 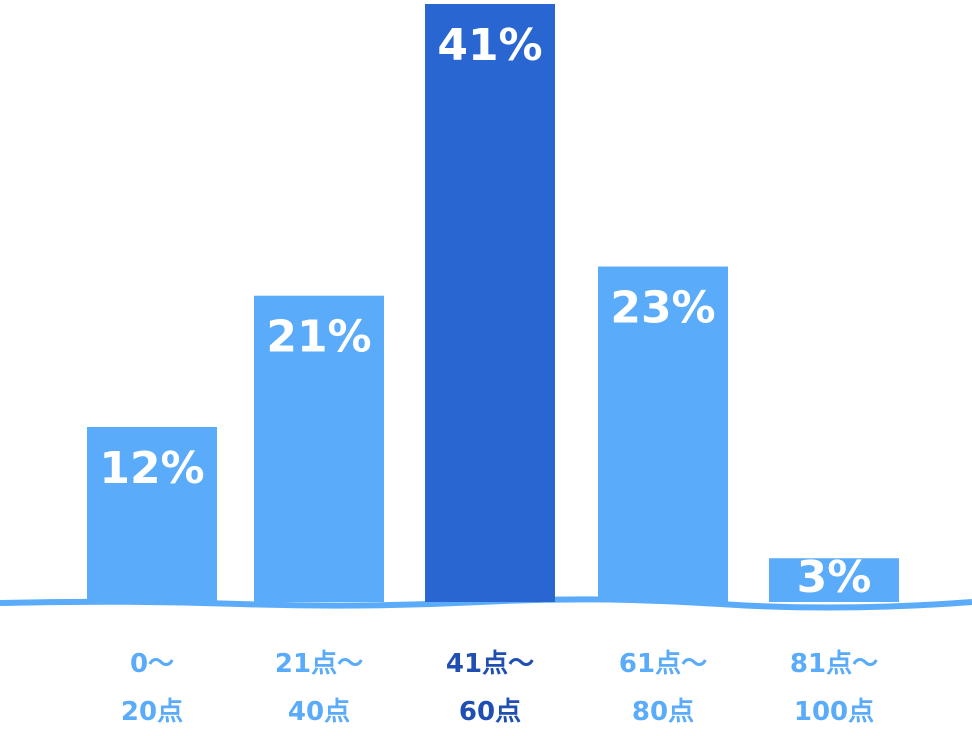 I want to click on category-label: 21点～ 40点, so click(x=319, y=688).